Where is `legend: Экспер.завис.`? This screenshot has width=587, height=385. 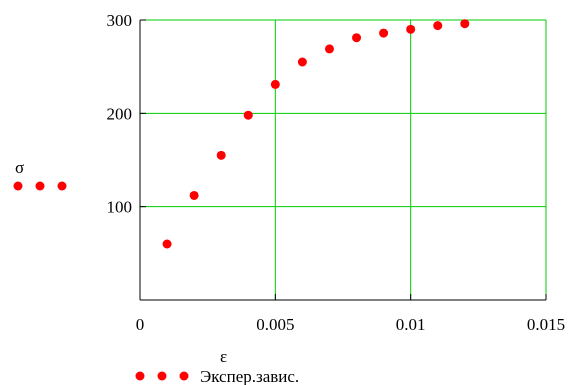 legend: Экспер.завис. is located at coordinates (217, 376).